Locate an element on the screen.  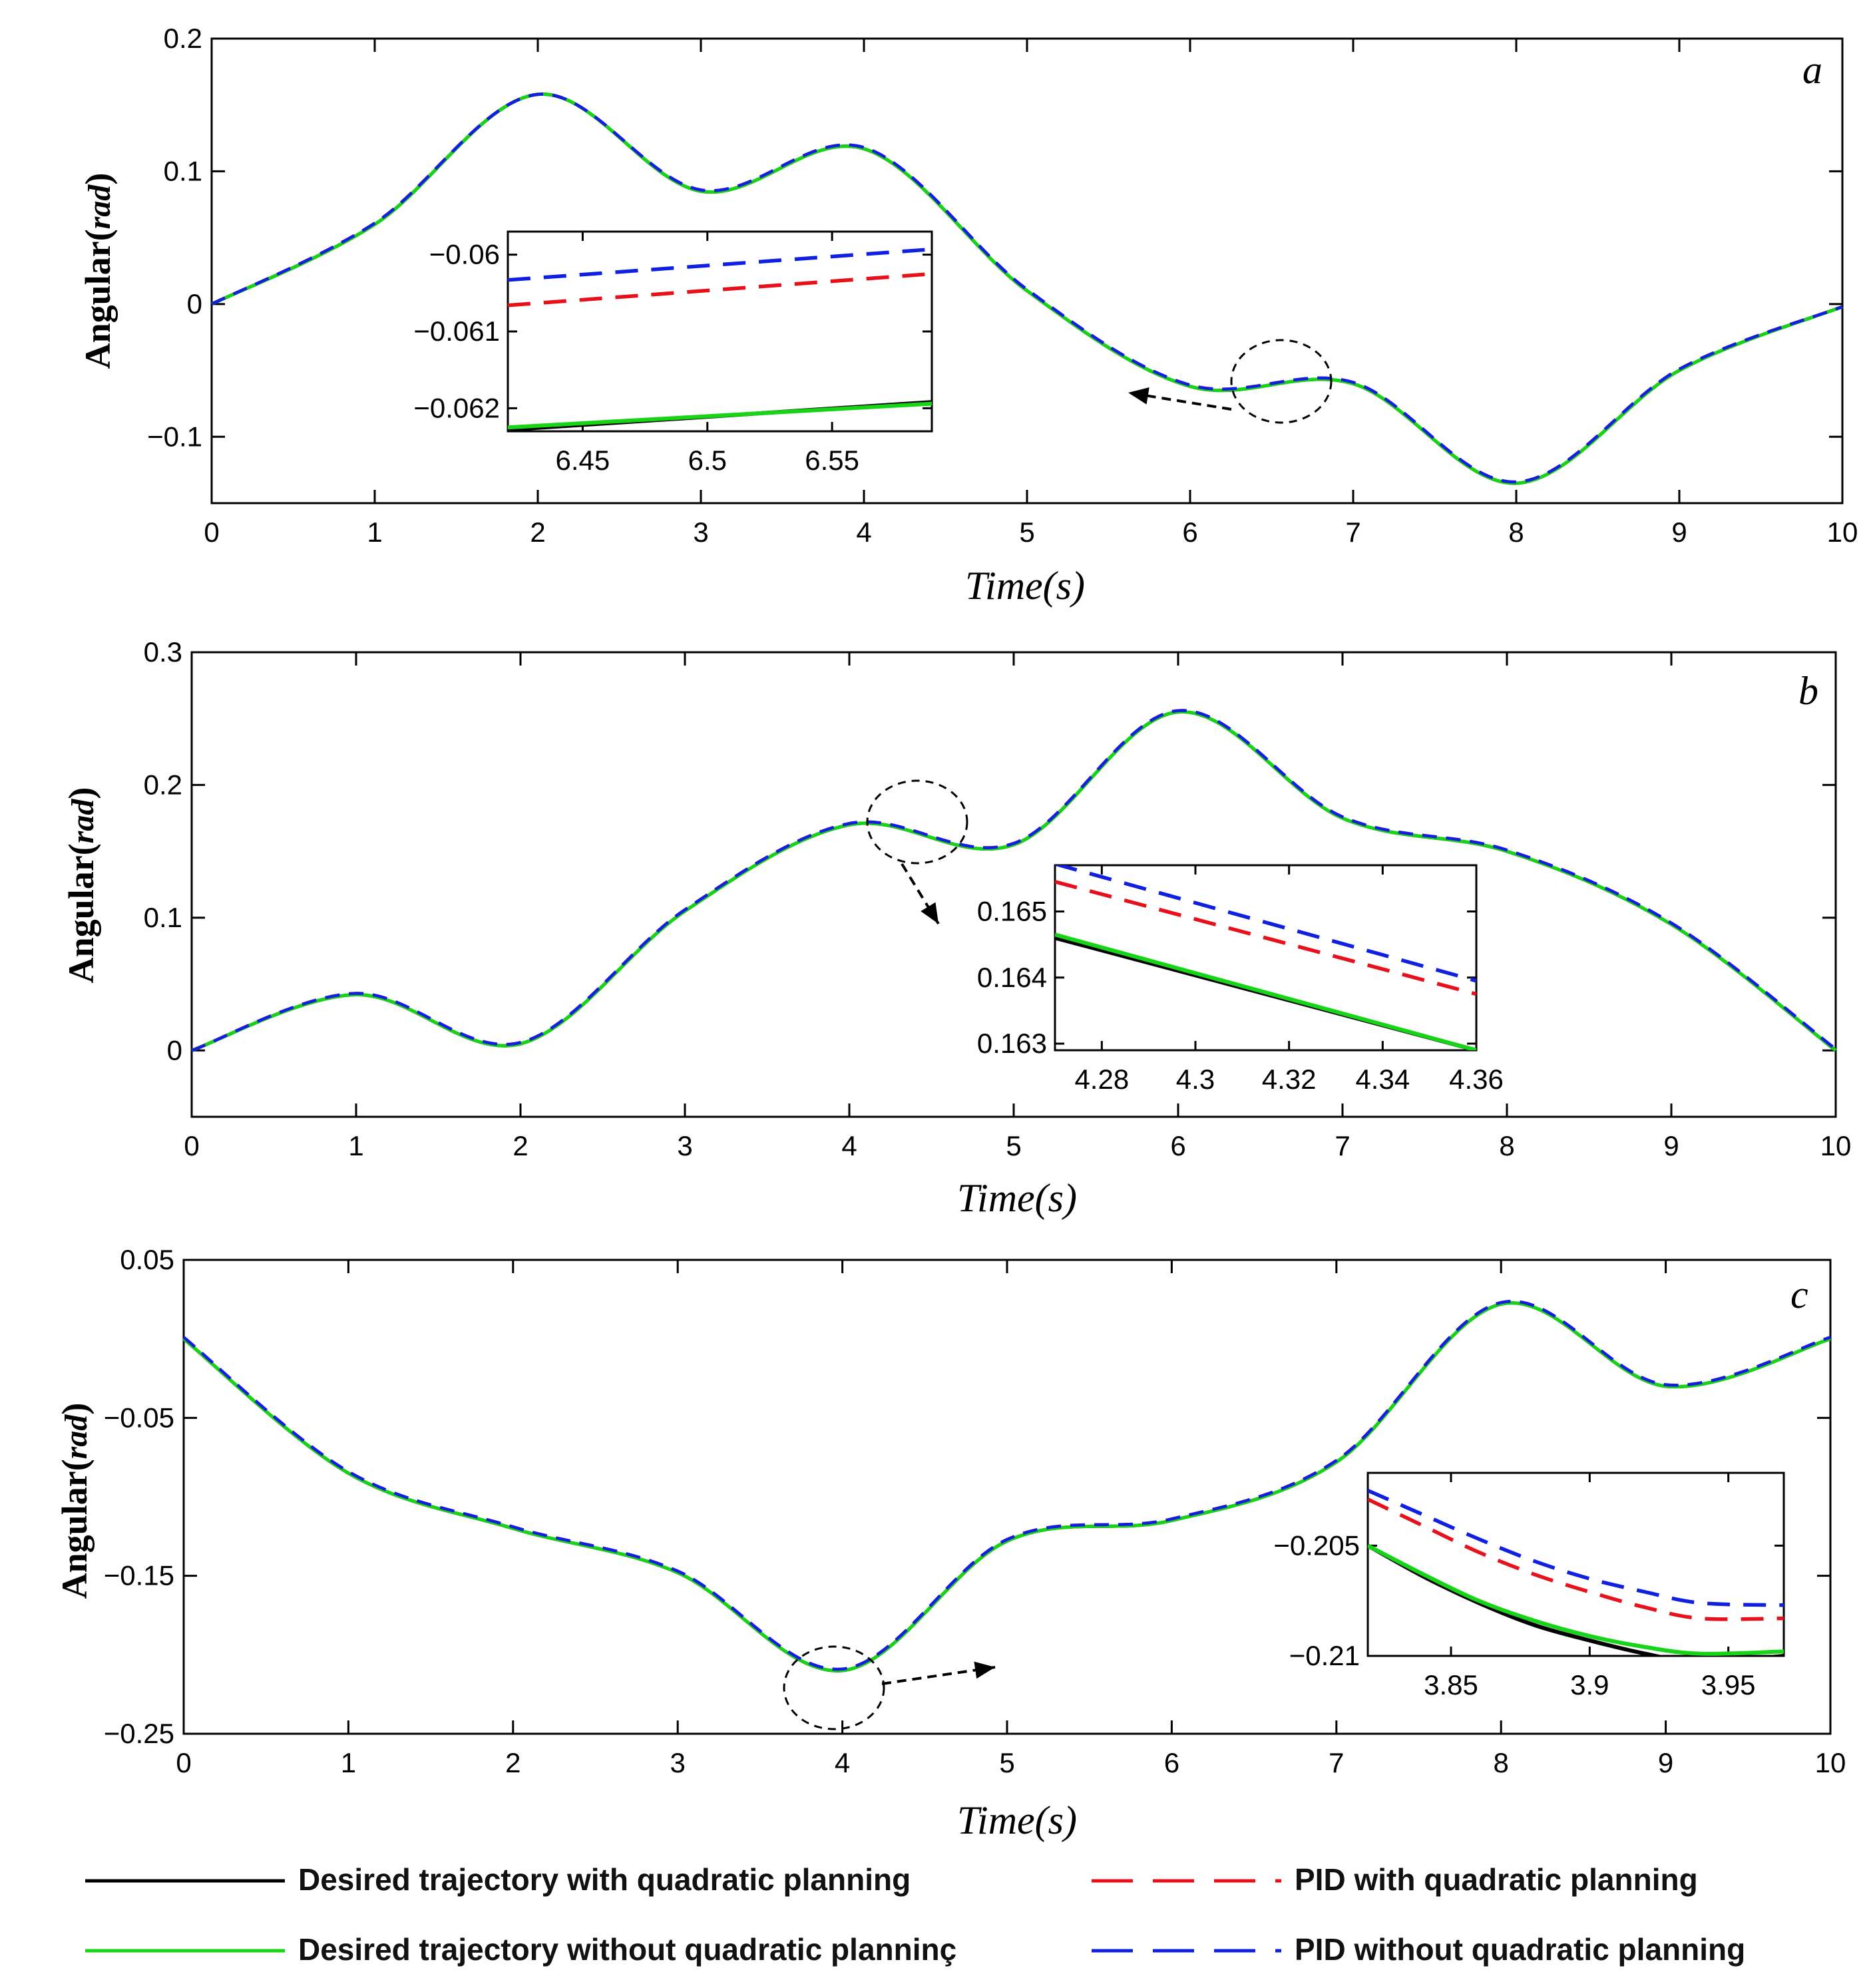
inset-x-tick-label: 4.36 is located at coordinates (1476, 1079).